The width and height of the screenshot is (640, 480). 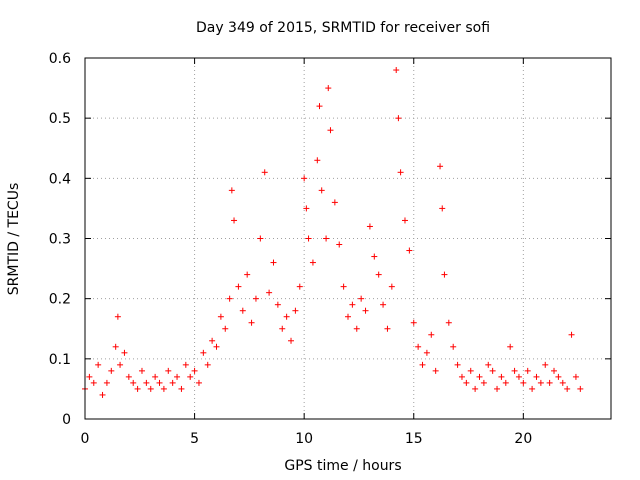 I want to click on x-tick-label: 10, so click(x=304, y=439).